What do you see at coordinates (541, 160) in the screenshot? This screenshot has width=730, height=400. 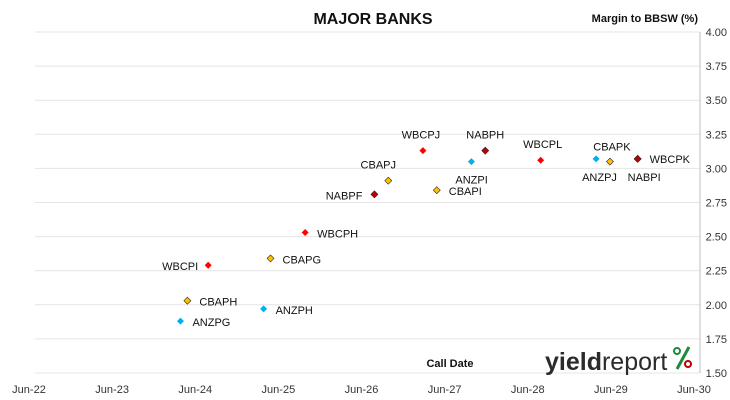 I see `data-point-wbcpl` at bounding box center [541, 160].